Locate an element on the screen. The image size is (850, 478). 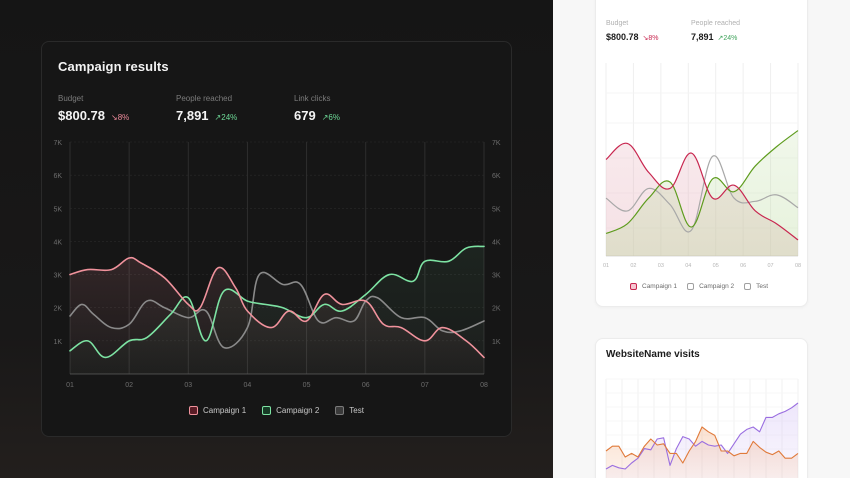
card-title: WebsiteName visits is located at coordinates (653, 354).